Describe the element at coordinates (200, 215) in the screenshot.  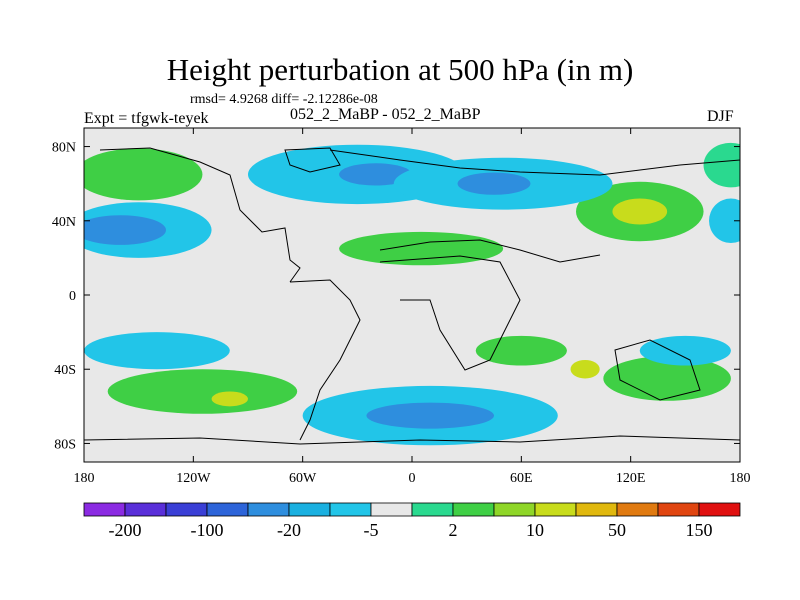
I see `coastline-north-america` at that location.